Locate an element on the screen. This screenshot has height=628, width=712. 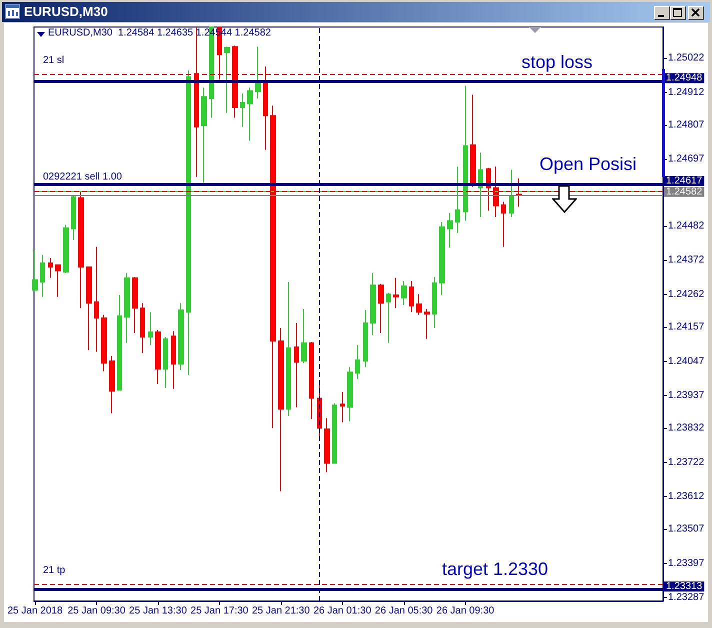
x-tick-label: 26 Jan 09:30 is located at coordinates (465, 611).